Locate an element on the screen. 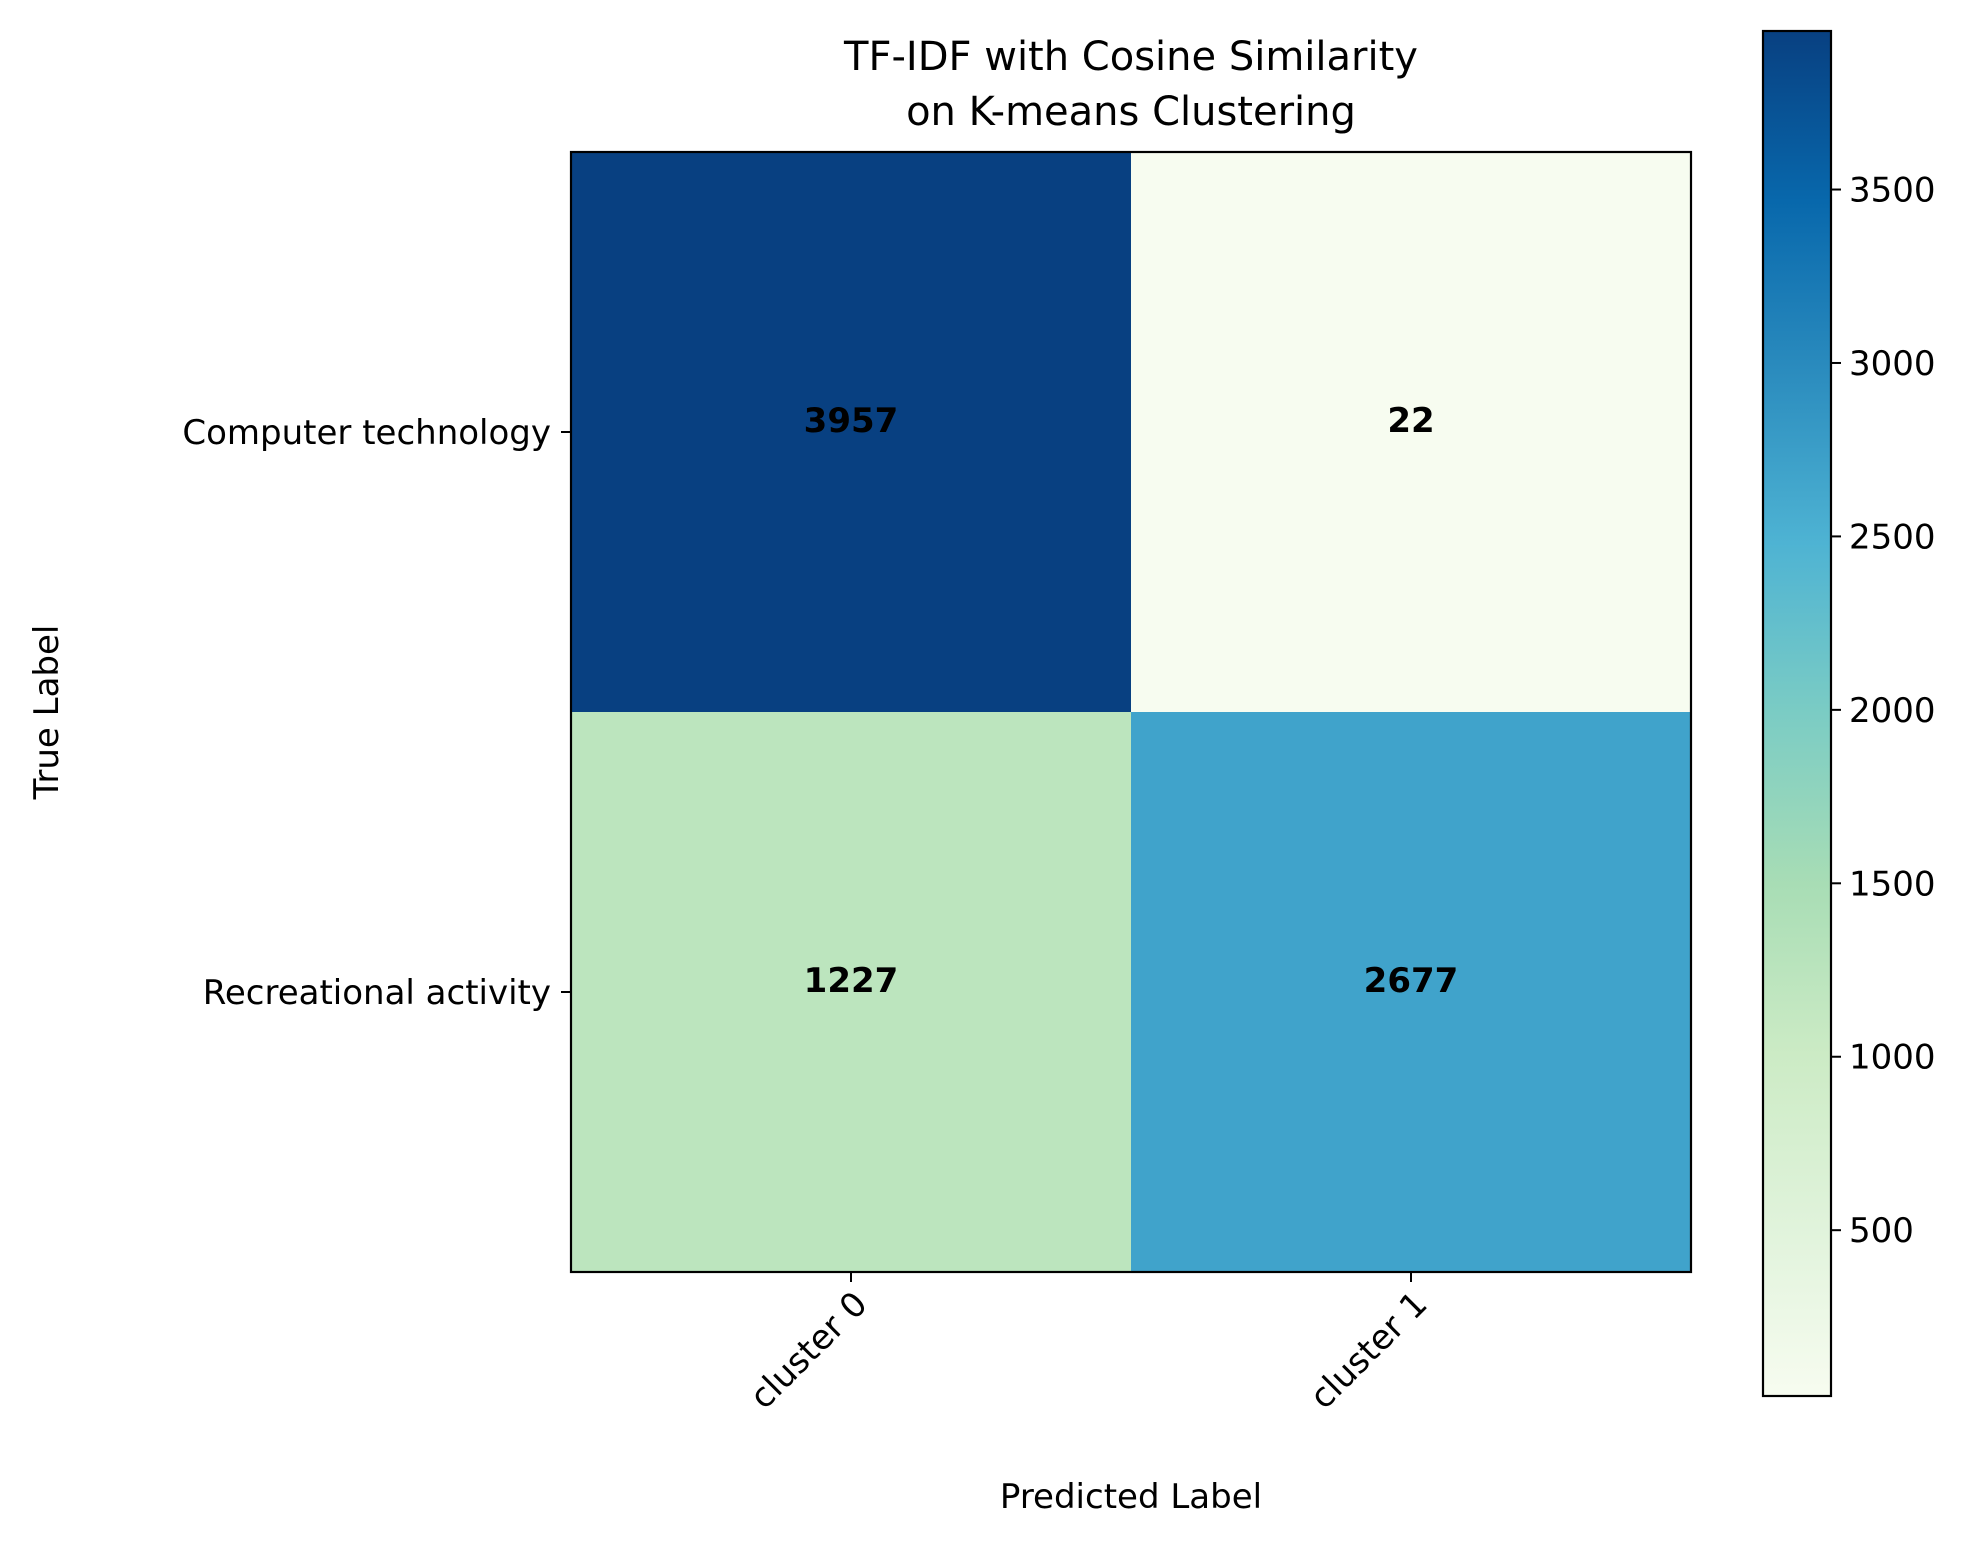 Image resolution: width=1987 pixels, height=1543 pixels. colorbar-gradient is located at coordinates (1797, 713).